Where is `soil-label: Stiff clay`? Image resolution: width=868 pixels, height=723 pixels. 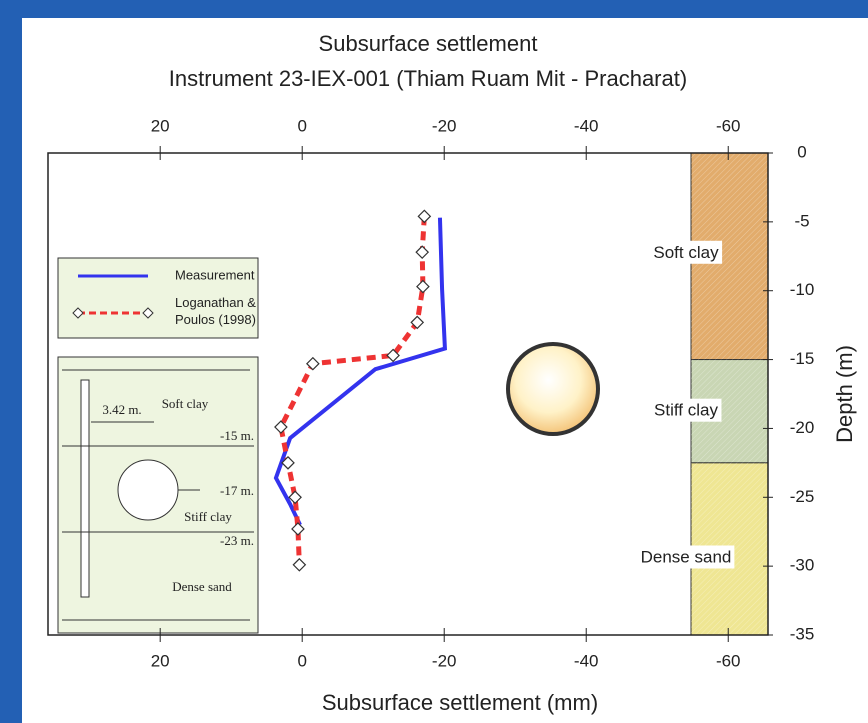
soil-label: Stiff clay is located at coordinates (686, 410).